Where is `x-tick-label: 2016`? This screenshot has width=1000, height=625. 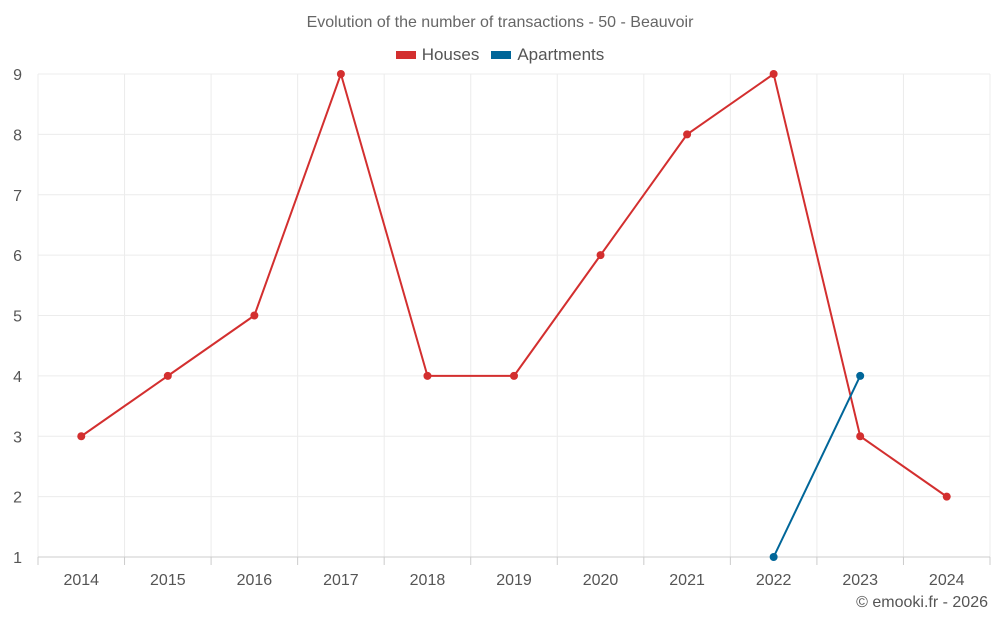 x-tick-label: 2016 is located at coordinates (255, 580).